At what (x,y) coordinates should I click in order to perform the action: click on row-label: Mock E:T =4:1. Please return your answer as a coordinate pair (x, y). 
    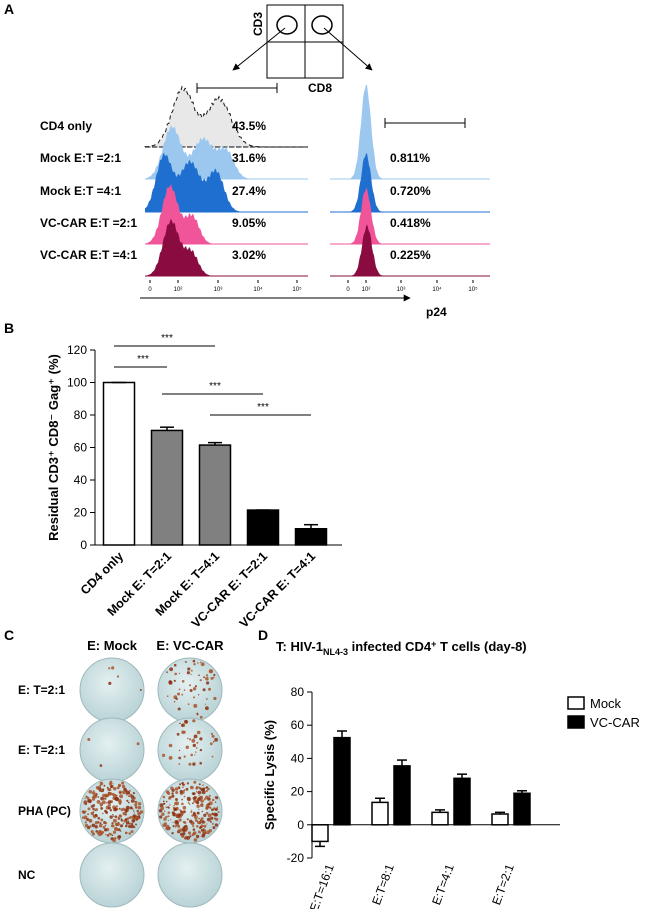
    Looking at the image, I should click on (80, 191).